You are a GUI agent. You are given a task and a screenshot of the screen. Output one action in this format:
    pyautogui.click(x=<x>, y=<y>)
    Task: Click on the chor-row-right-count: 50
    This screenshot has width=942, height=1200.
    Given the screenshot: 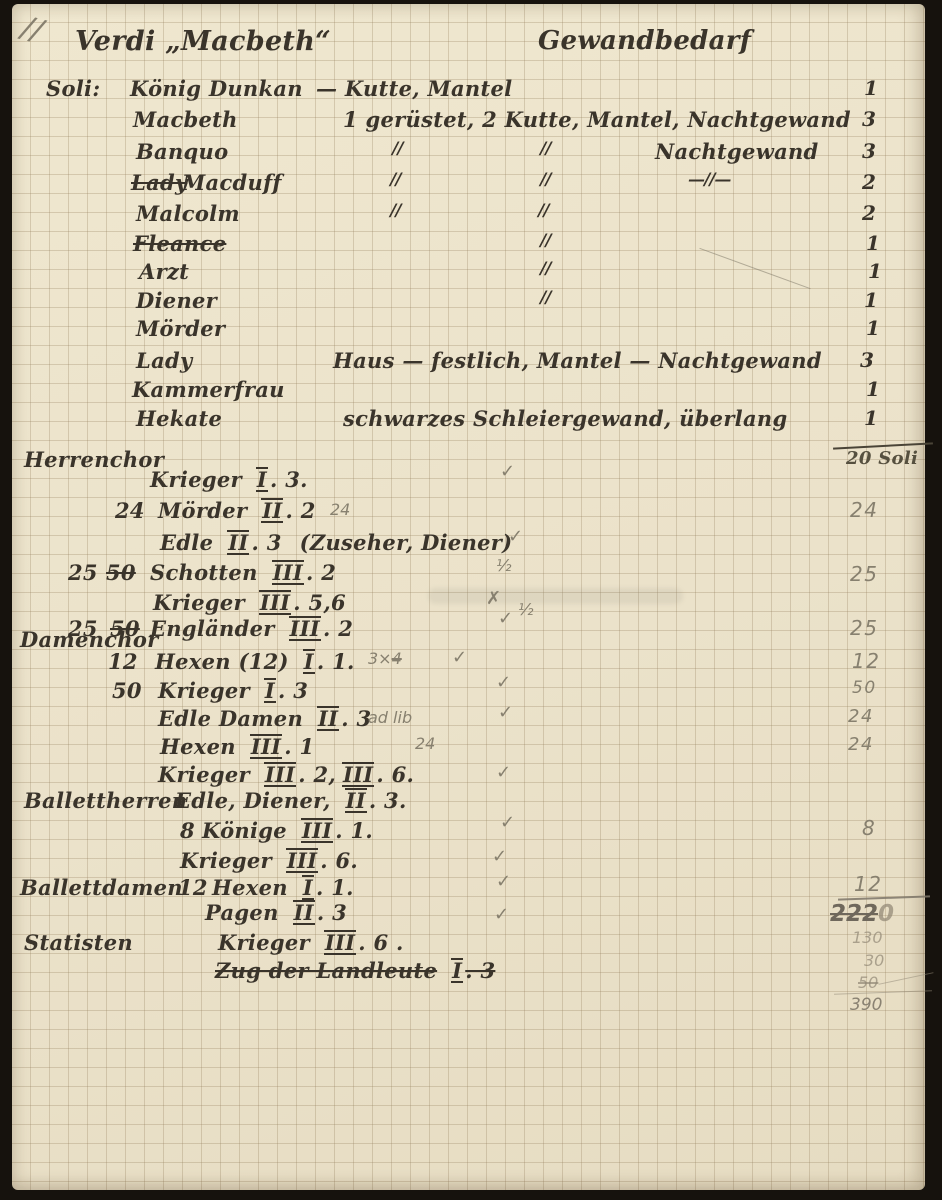 What is the action you would take?
    pyautogui.click(x=864, y=688)
    